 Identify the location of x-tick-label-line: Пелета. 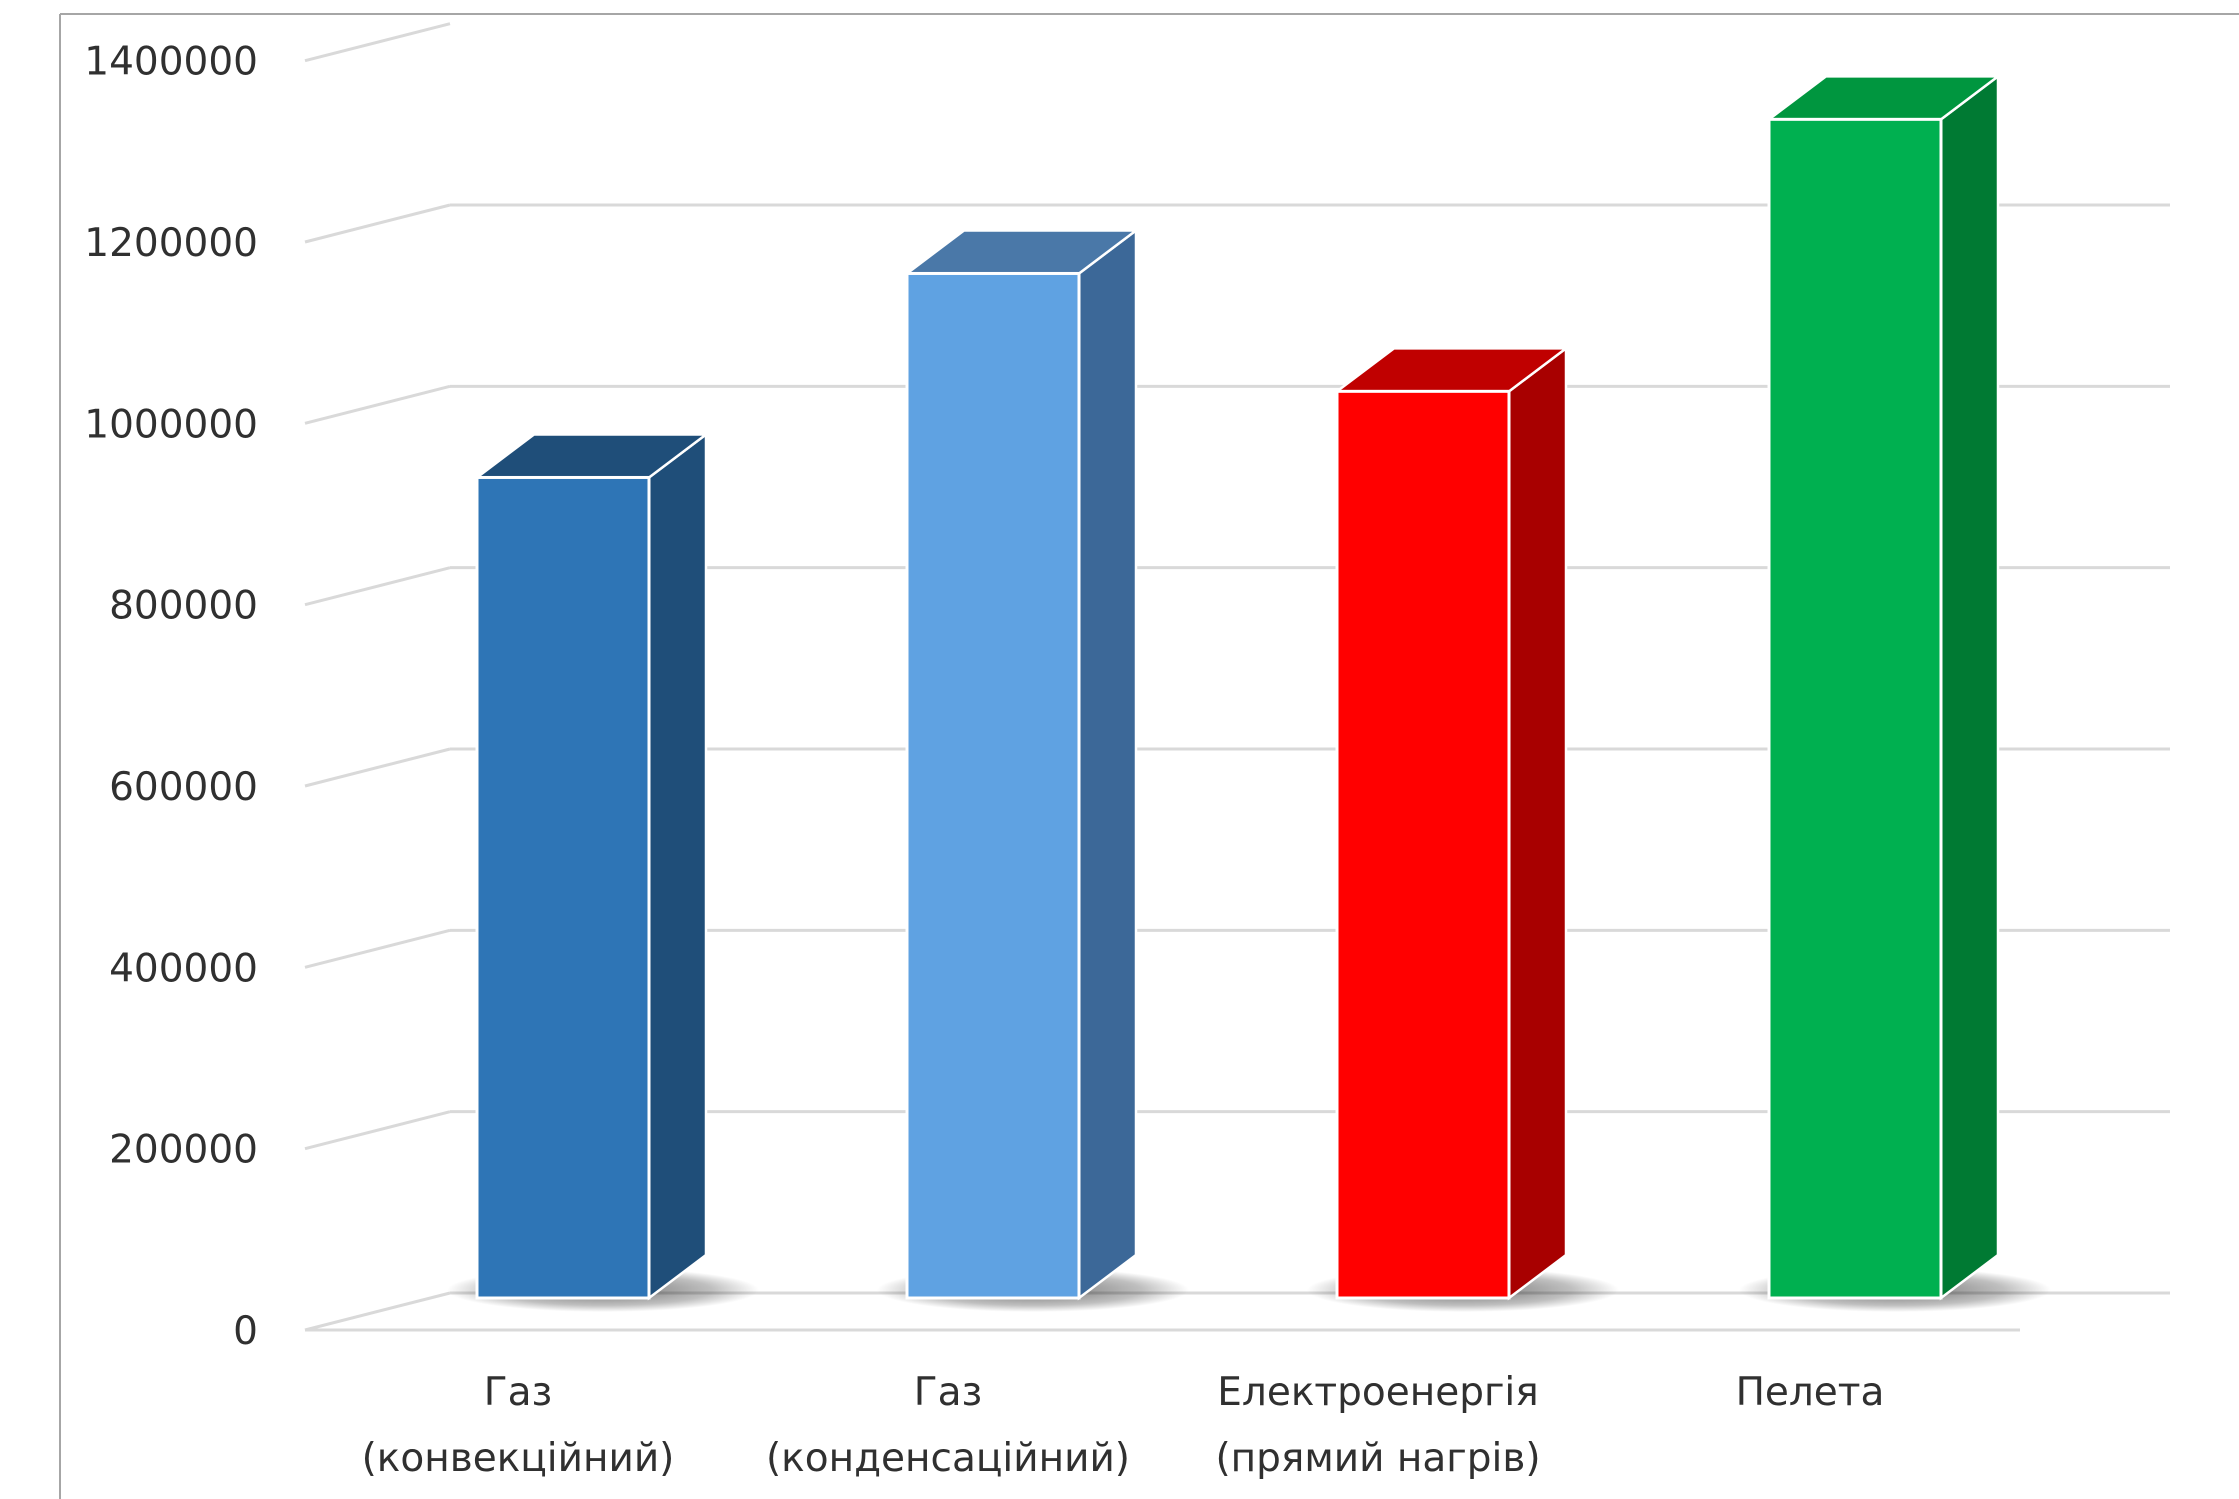
(1810, 1392).